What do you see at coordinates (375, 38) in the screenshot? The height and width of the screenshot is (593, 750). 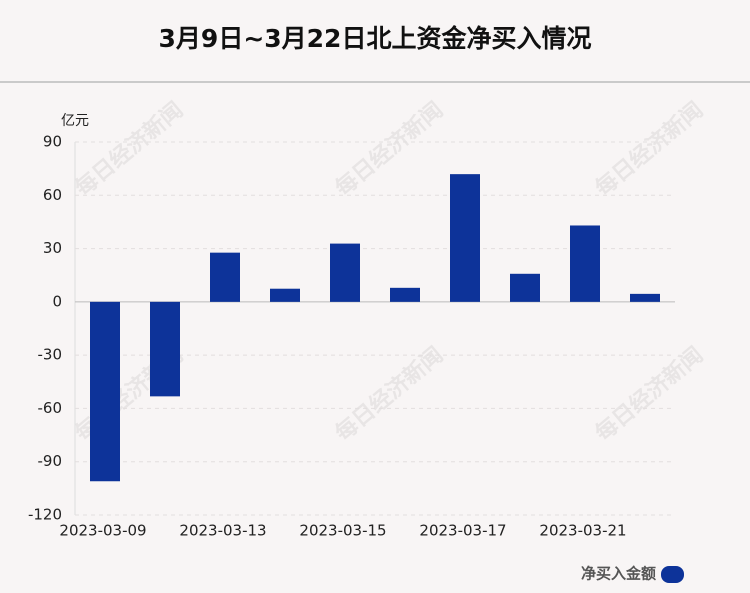 I see `chart-title: 3月9日~3月22日北上资金净买入情况` at bounding box center [375, 38].